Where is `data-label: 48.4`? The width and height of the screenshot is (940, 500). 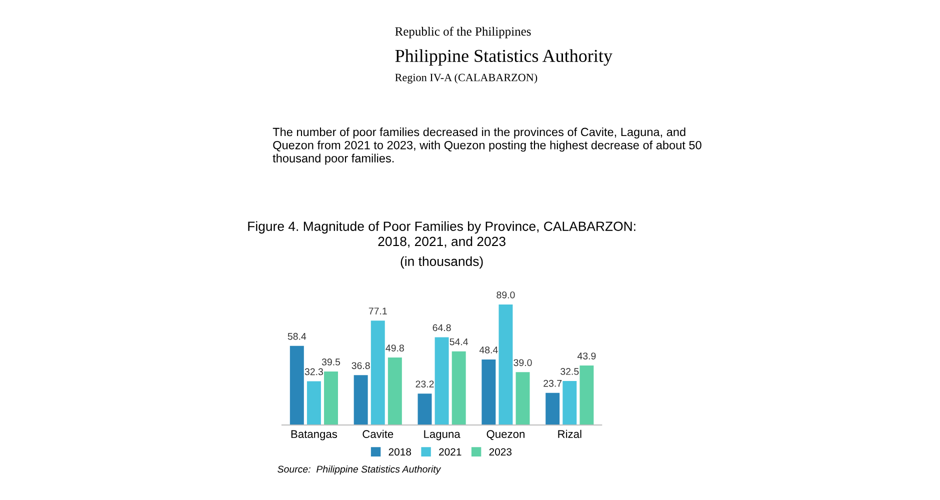
data-label: 48.4 is located at coordinates (488, 350).